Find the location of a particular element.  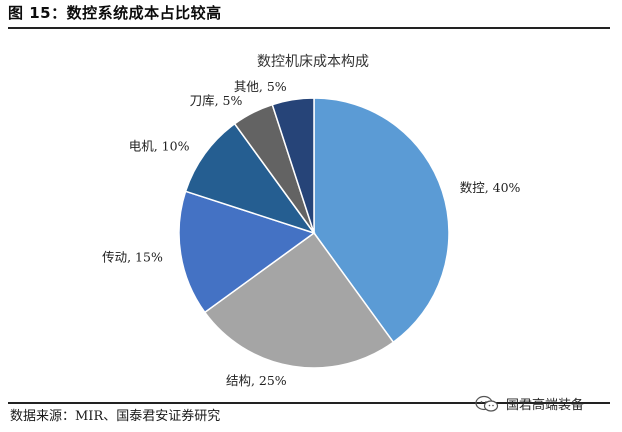

watermark: 国君高端装备 is located at coordinates (529, 403).